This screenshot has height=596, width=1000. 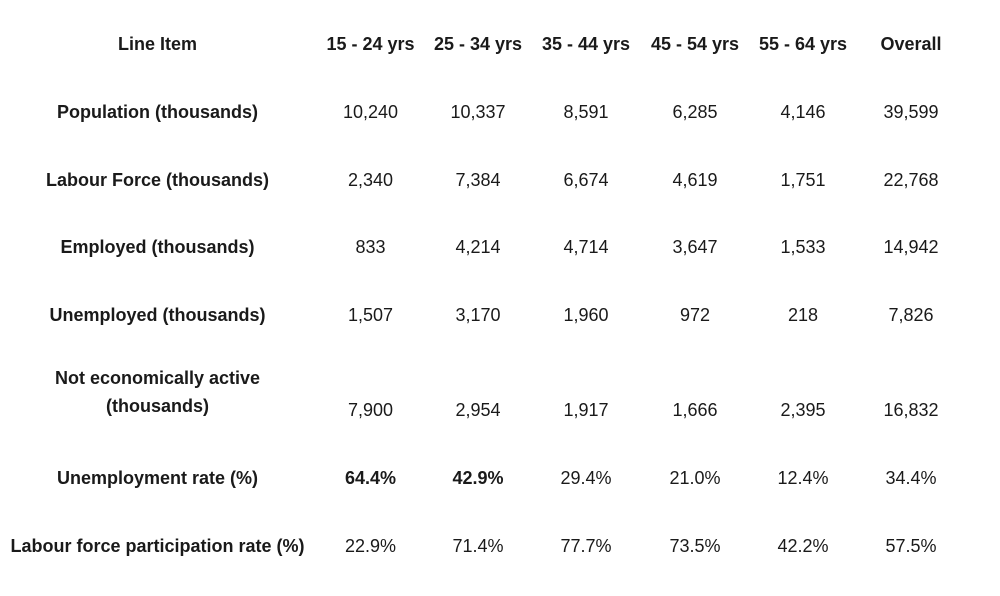 What do you see at coordinates (478, 315) in the screenshot?
I see `table-cell: 3,170` at bounding box center [478, 315].